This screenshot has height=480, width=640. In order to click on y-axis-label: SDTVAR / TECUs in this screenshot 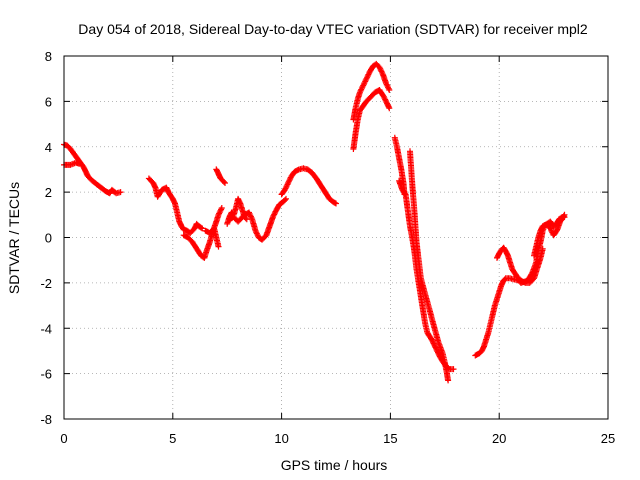, I will do `click(14, 238)`.